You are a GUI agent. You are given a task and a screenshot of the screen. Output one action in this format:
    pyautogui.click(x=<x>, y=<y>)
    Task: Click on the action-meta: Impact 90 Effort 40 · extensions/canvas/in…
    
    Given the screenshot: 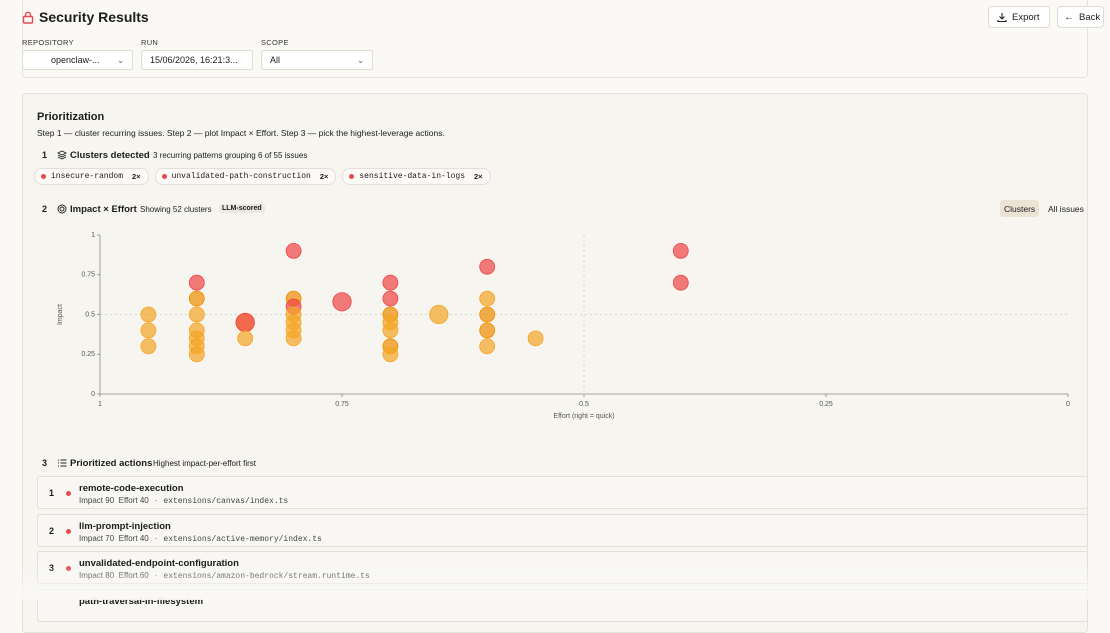 What is the action you would take?
    pyautogui.click(x=183, y=501)
    